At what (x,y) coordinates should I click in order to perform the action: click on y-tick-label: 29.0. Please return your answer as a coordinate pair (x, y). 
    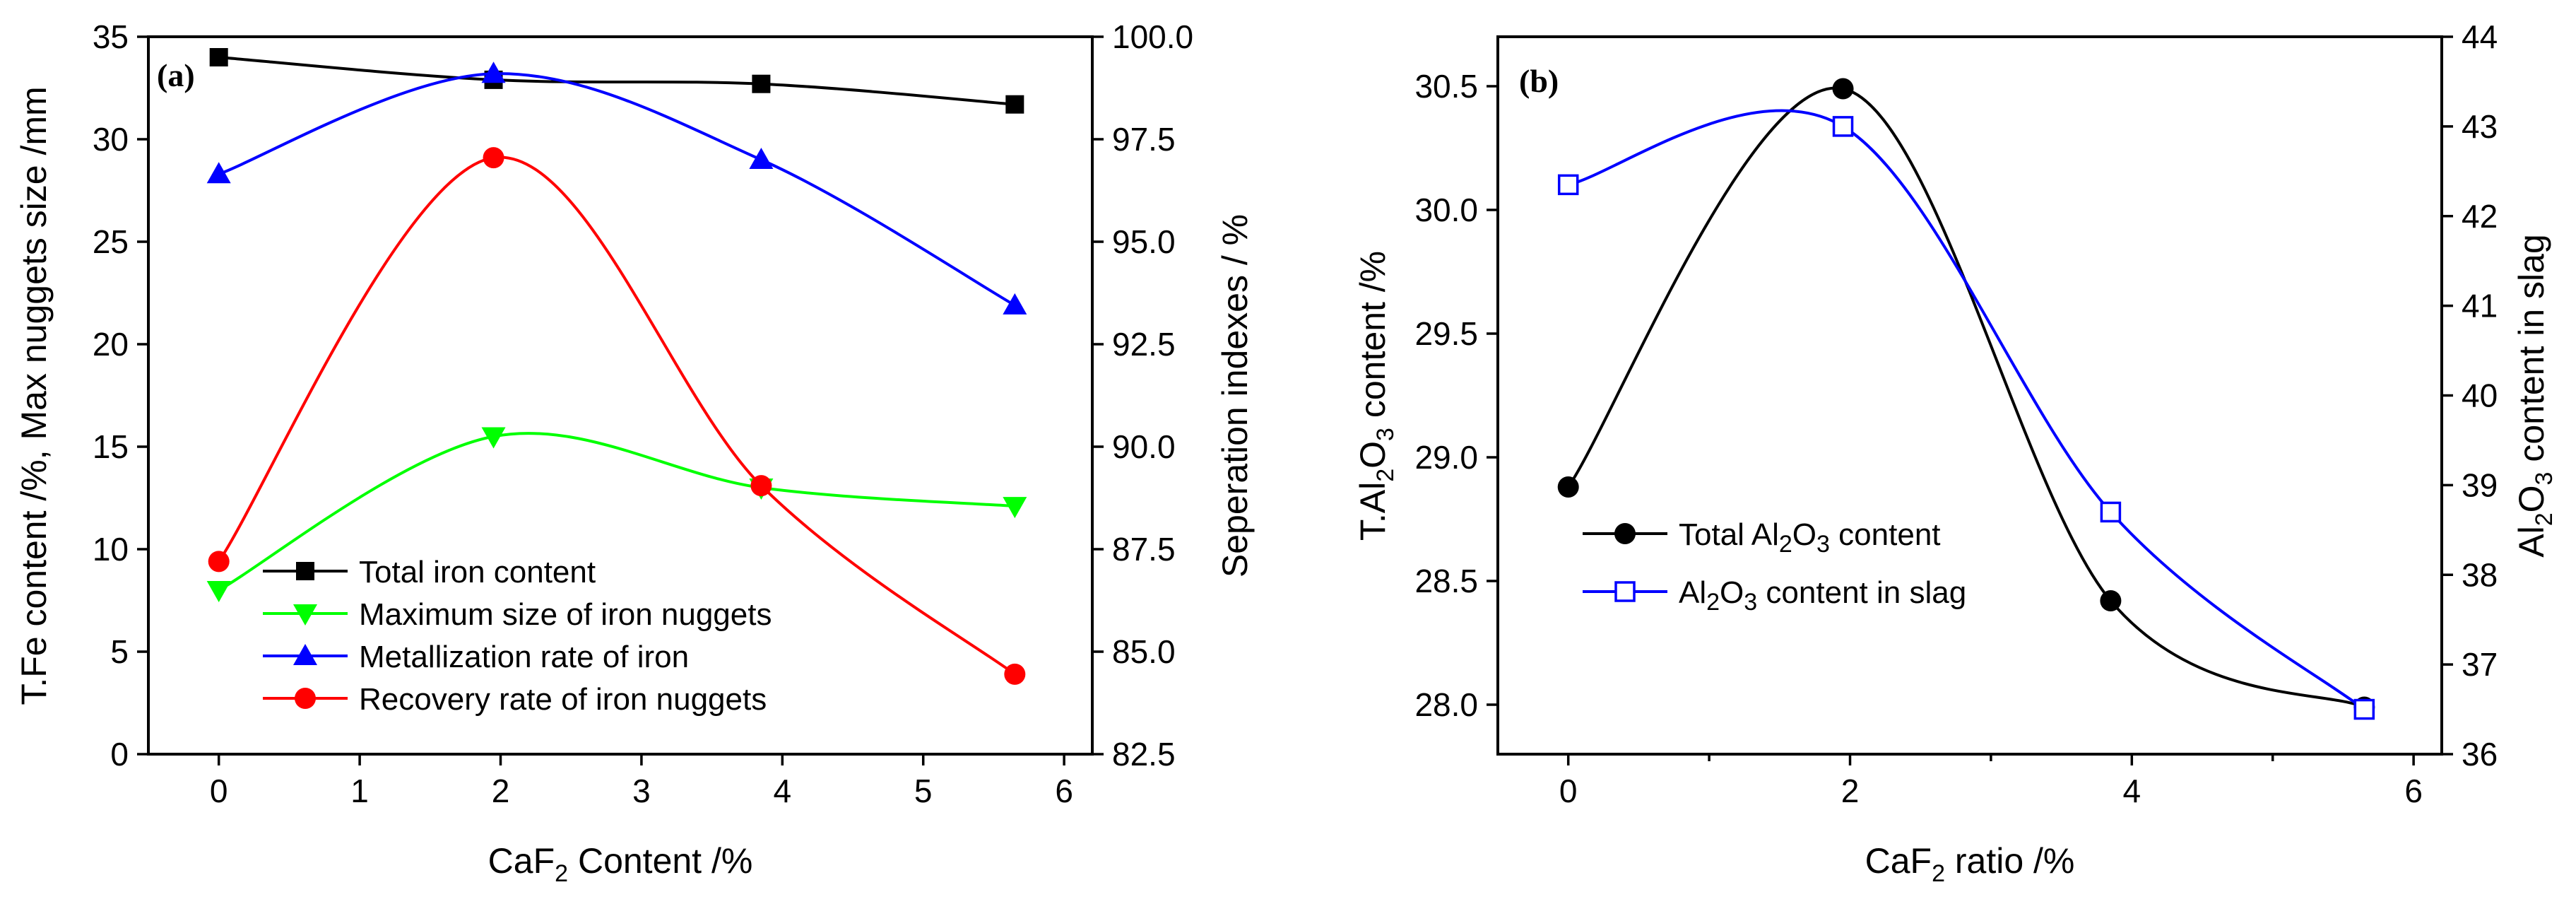
    Looking at the image, I should click on (1446, 457).